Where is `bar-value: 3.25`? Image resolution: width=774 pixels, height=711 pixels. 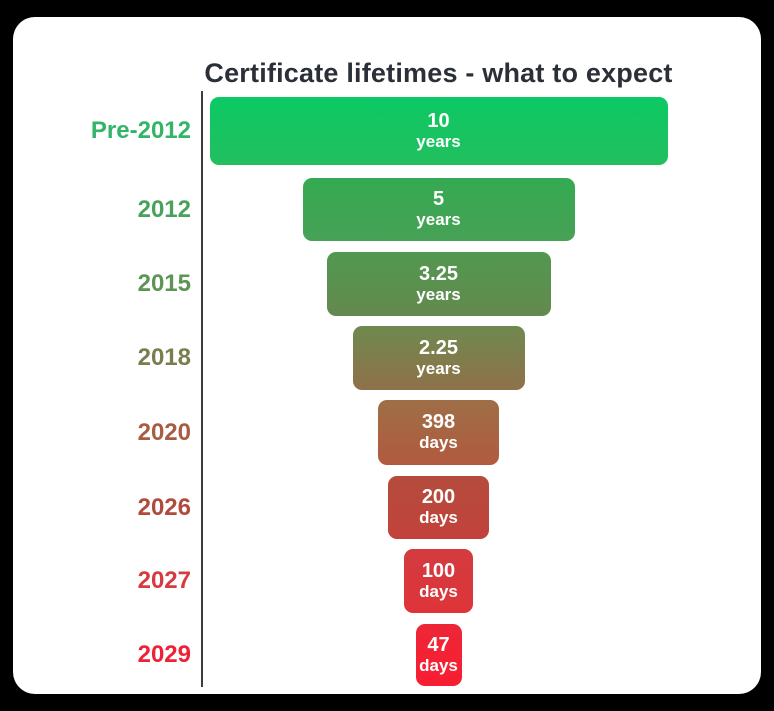
bar-value: 3.25 is located at coordinates (438, 273).